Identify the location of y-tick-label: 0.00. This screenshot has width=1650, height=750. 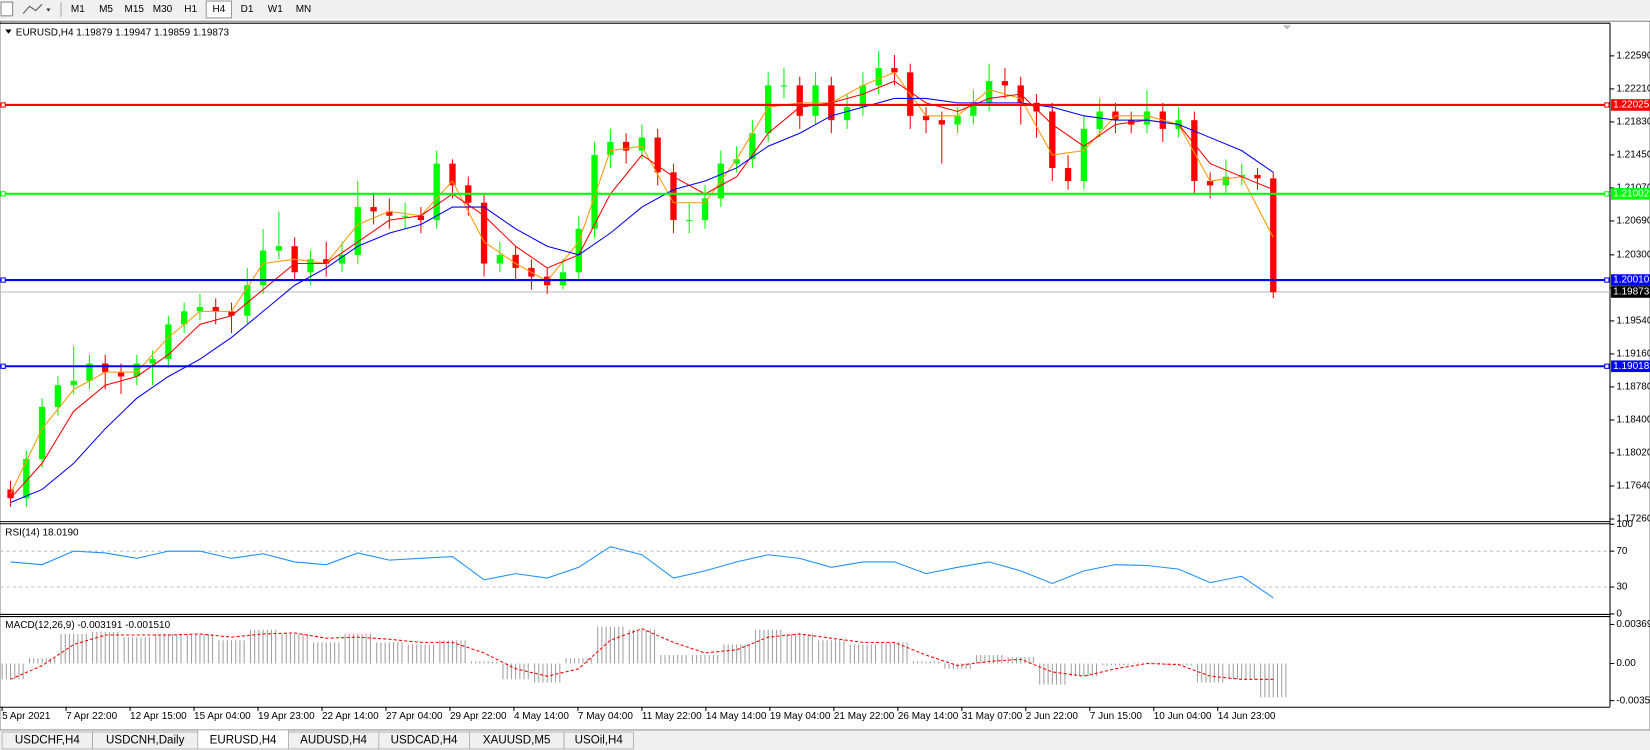
(1626, 663).